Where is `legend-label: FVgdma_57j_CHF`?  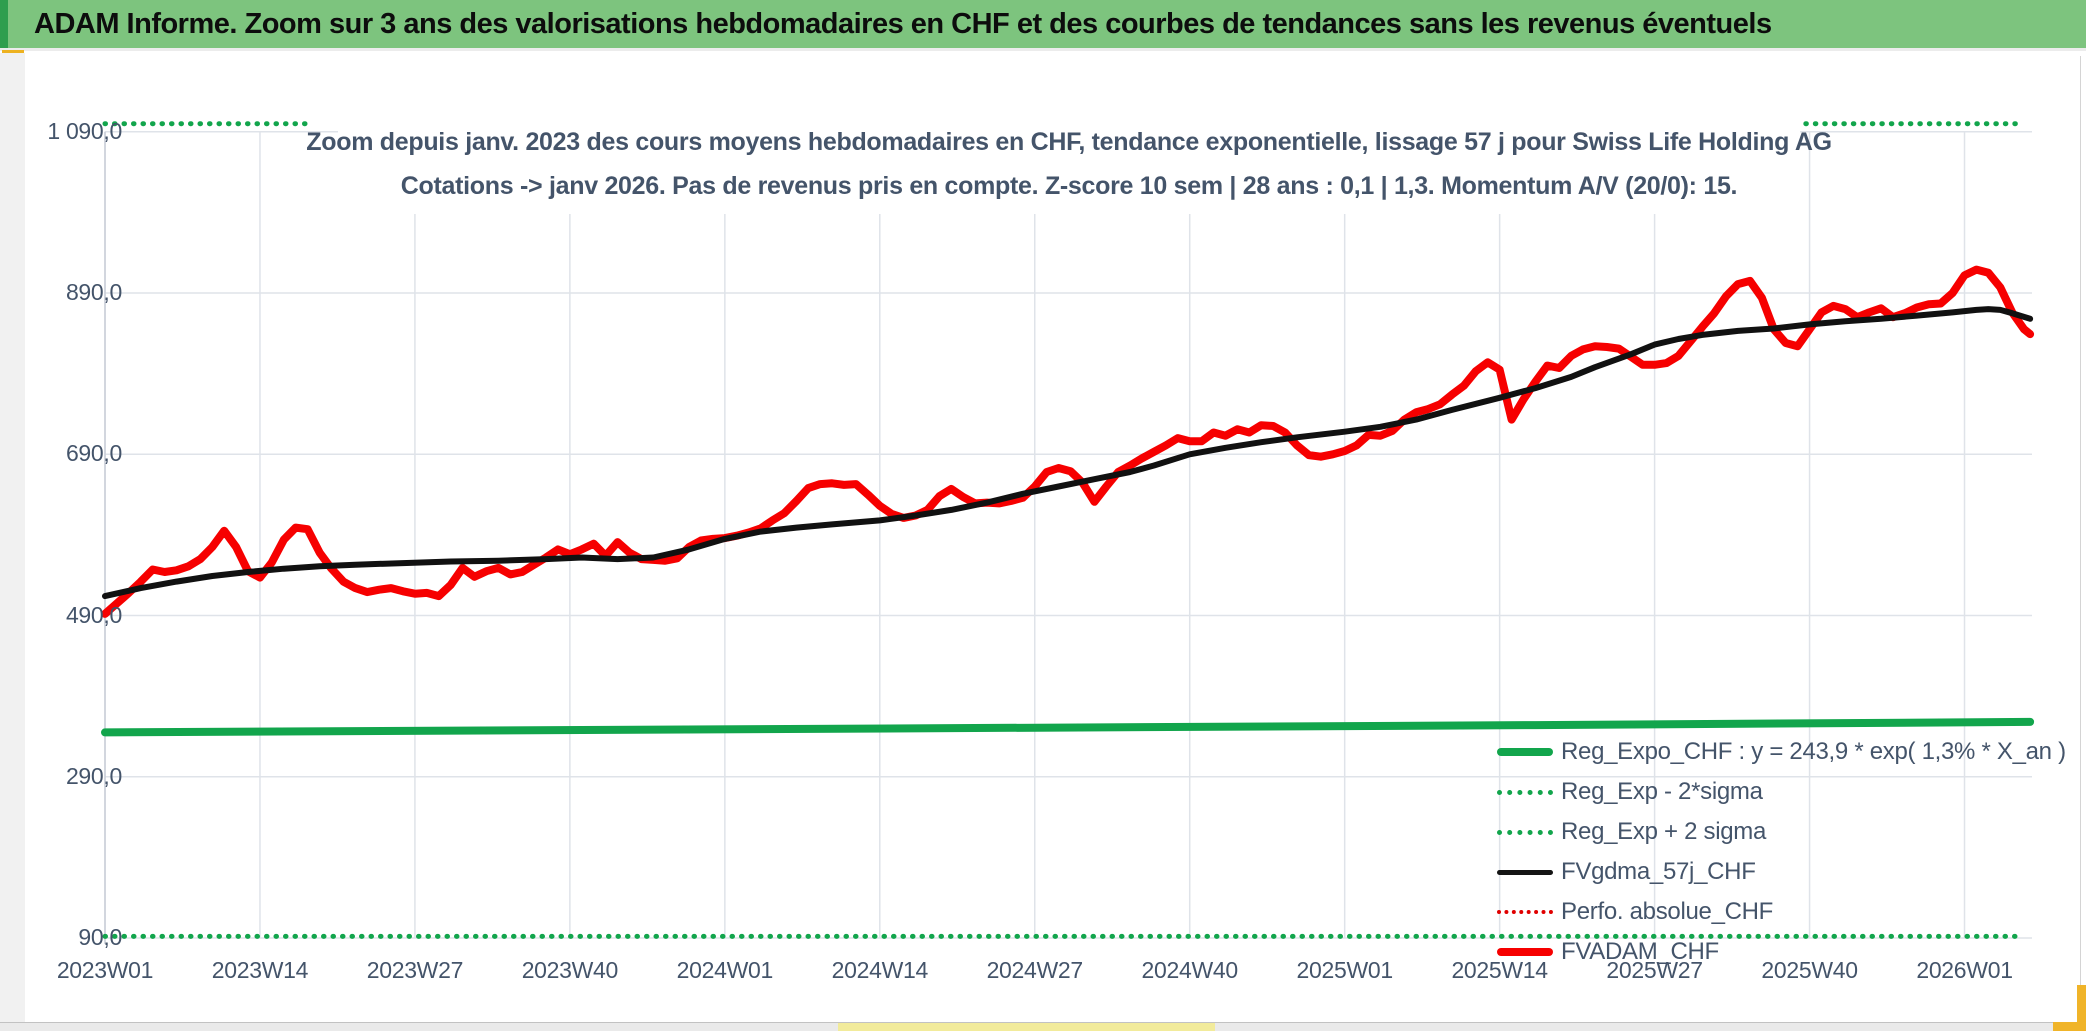
legend-label: FVgdma_57j_CHF is located at coordinates (1658, 871).